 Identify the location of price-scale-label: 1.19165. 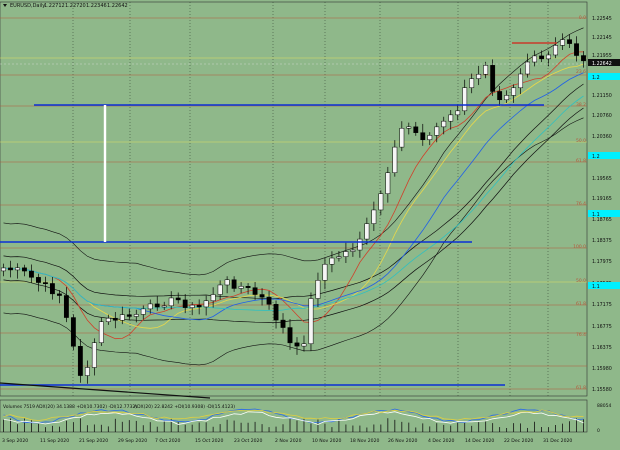
(602, 199).